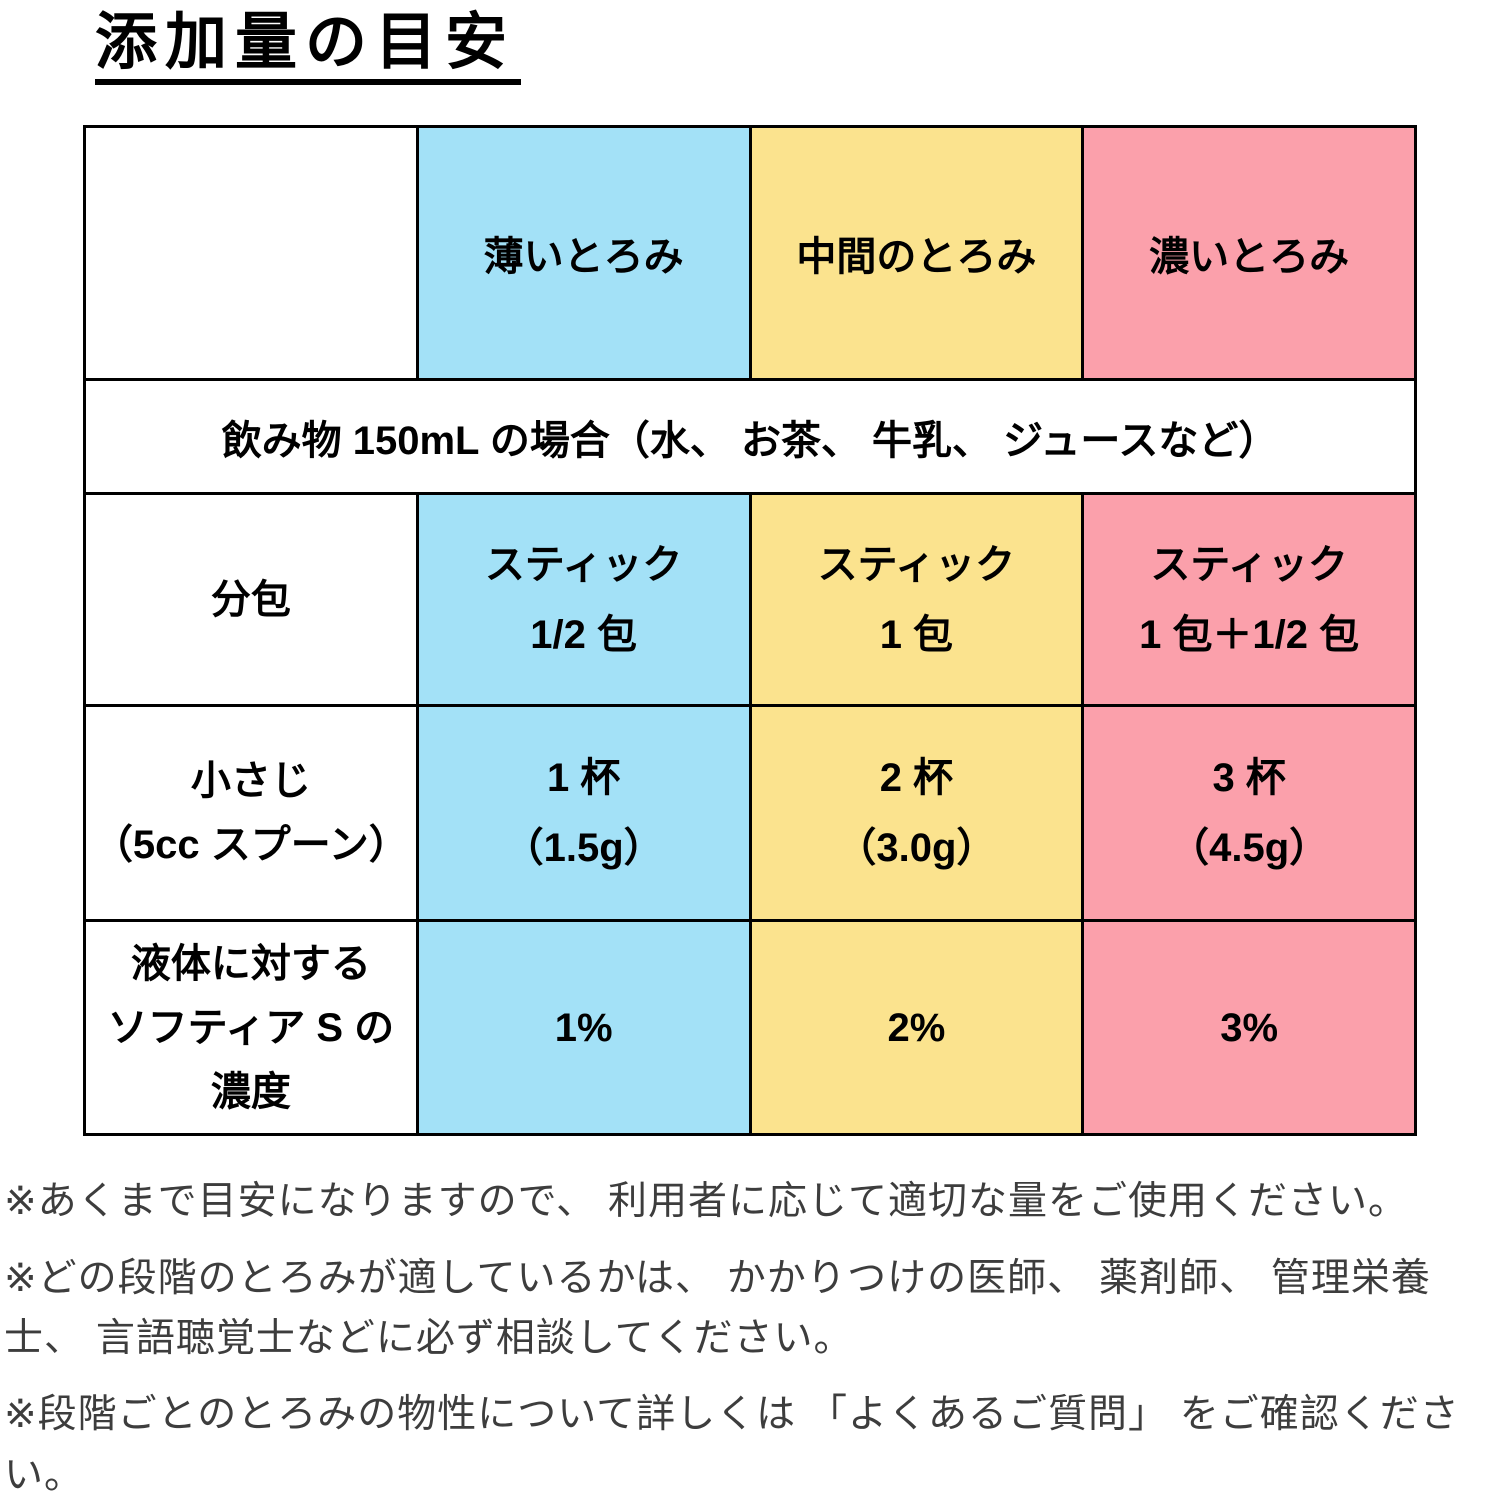 The width and height of the screenshot is (1500, 1506). What do you see at coordinates (1249, 848) in the screenshot?
I see `cell-line: （4.5g）` at bounding box center [1249, 848].